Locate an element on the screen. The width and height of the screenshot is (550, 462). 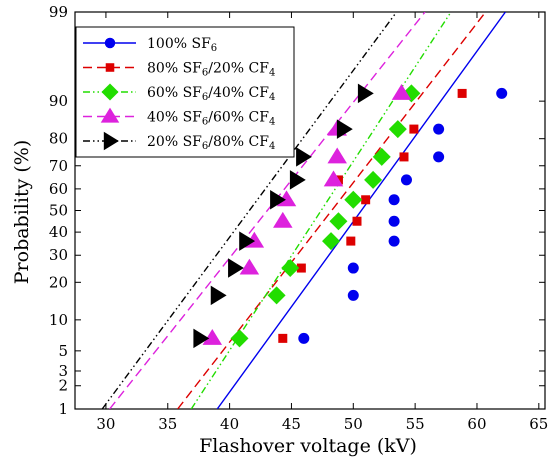
x-tick-label: 30 is located at coordinates (105, 424).